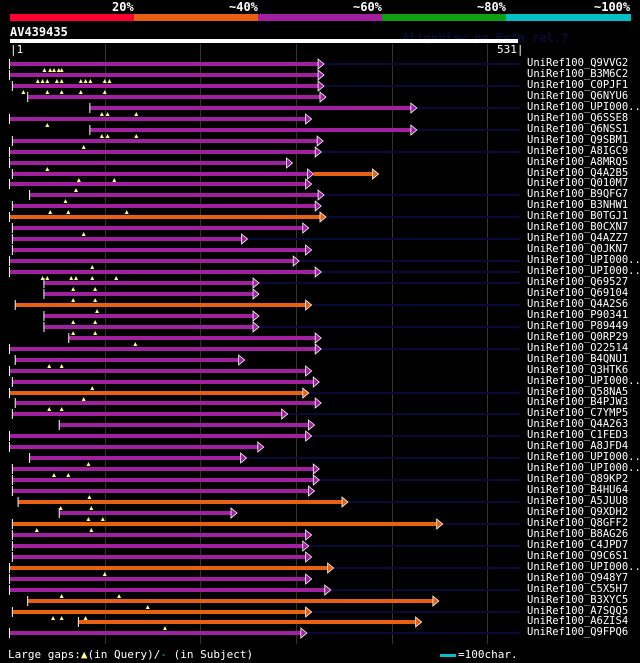 The width and height of the screenshot is (640, 663). Describe the element at coordinates (491, 7) in the screenshot. I see `legend-label-80: ~80%` at that location.